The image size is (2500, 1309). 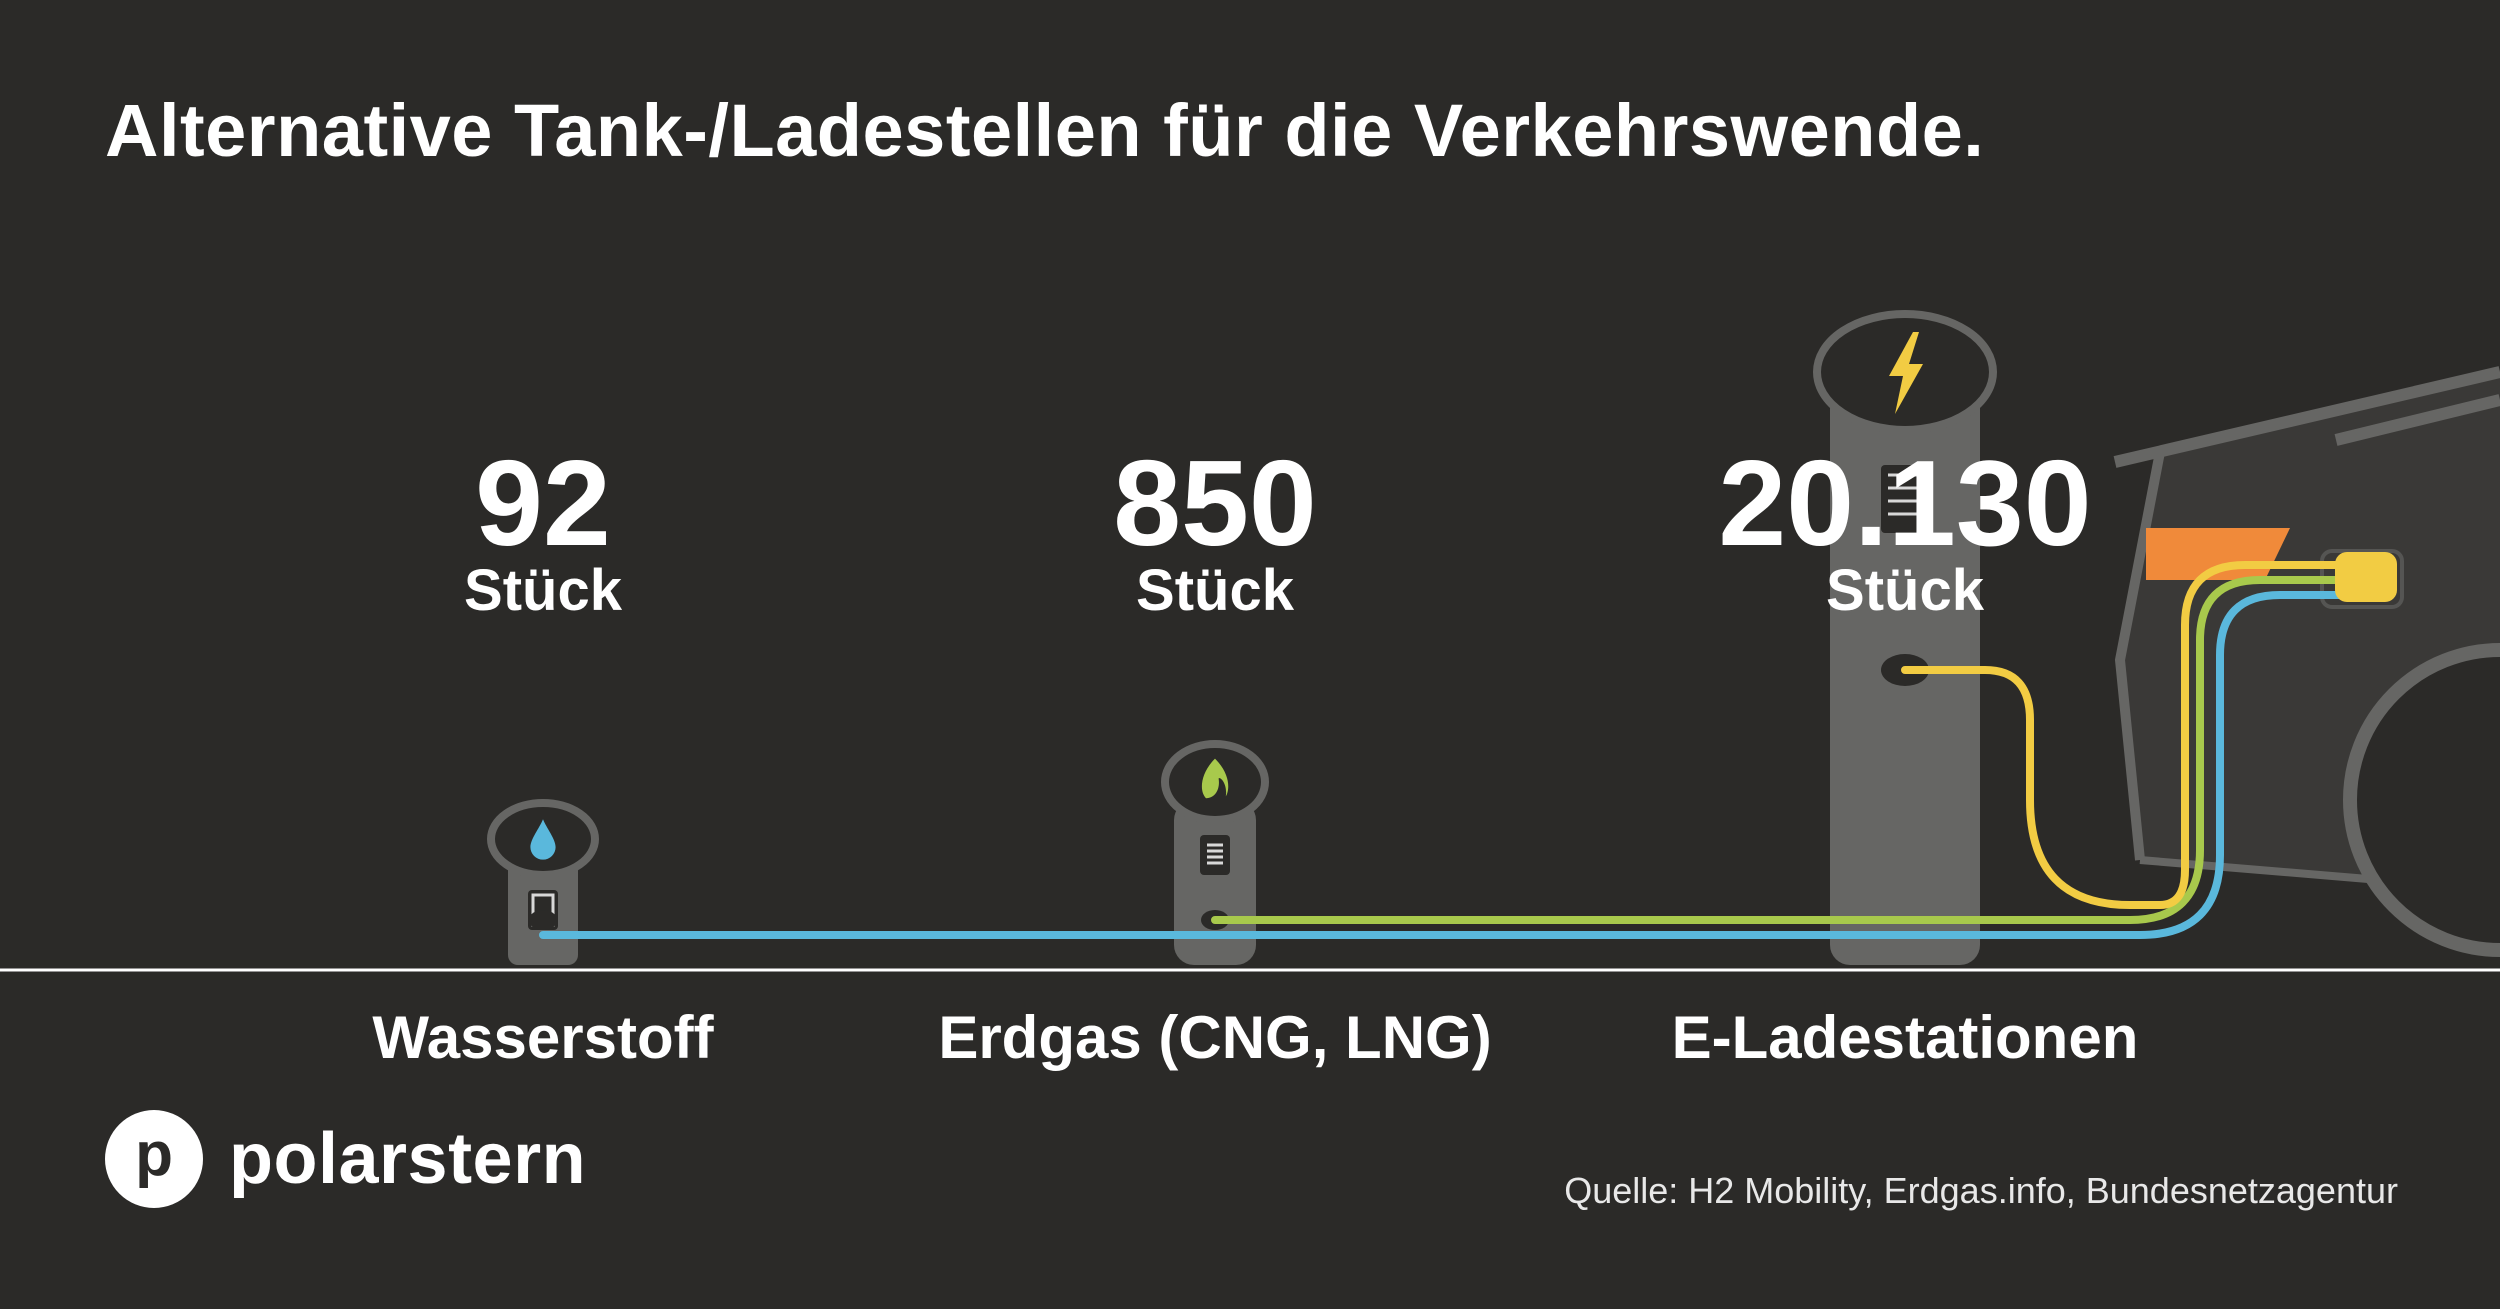 What do you see at coordinates (543, 1037) in the screenshot?
I see `category-label-1: Wasserstoff` at bounding box center [543, 1037].